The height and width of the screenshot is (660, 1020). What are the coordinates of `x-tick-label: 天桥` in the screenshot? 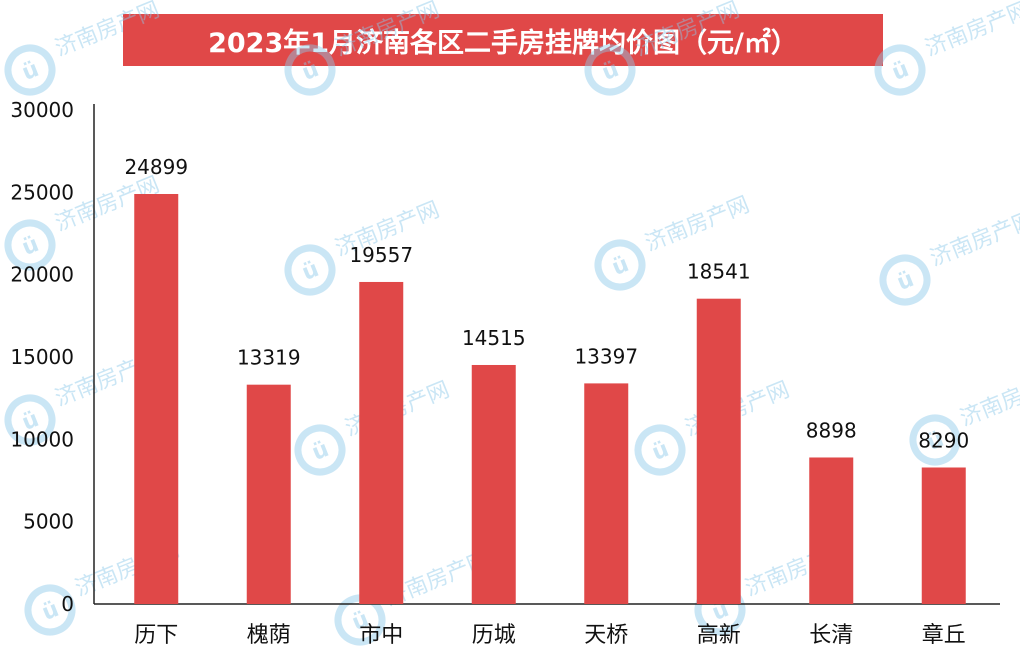 It's located at (606, 635).